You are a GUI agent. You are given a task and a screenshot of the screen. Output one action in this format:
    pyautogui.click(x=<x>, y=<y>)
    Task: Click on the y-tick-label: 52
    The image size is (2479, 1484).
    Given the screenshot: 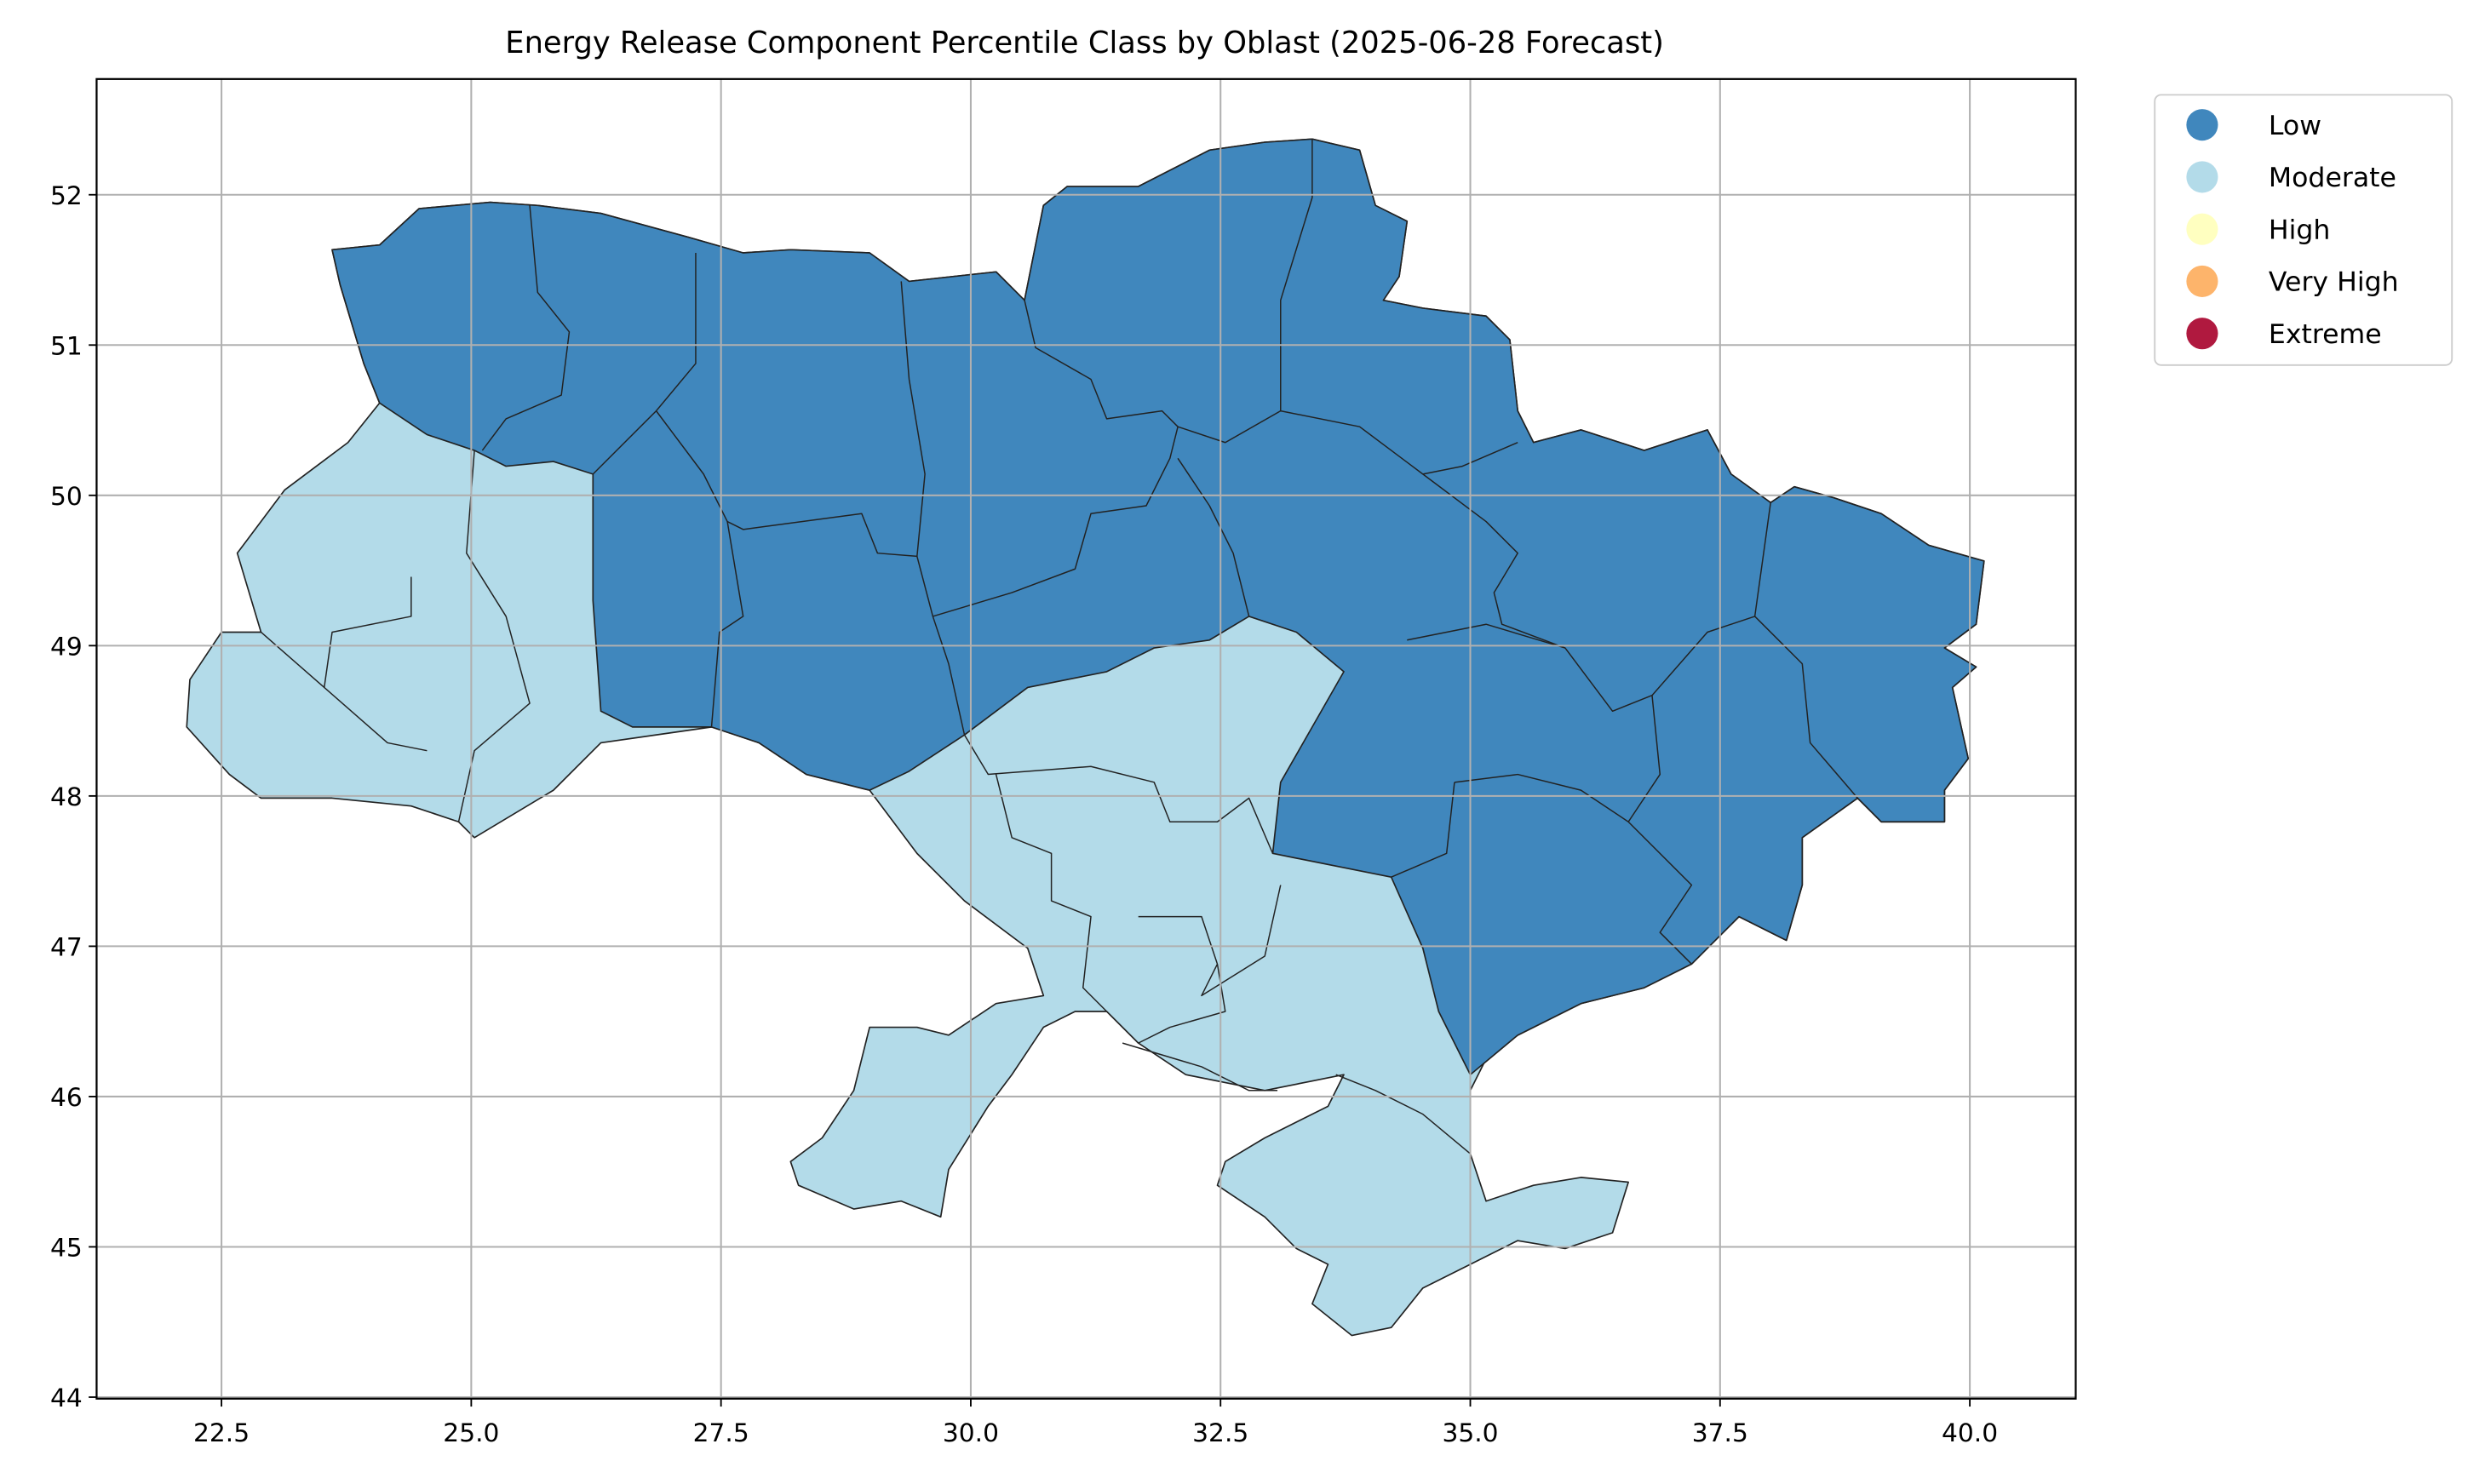 What is the action you would take?
    pyautogui.click(x=66, y=196)
    